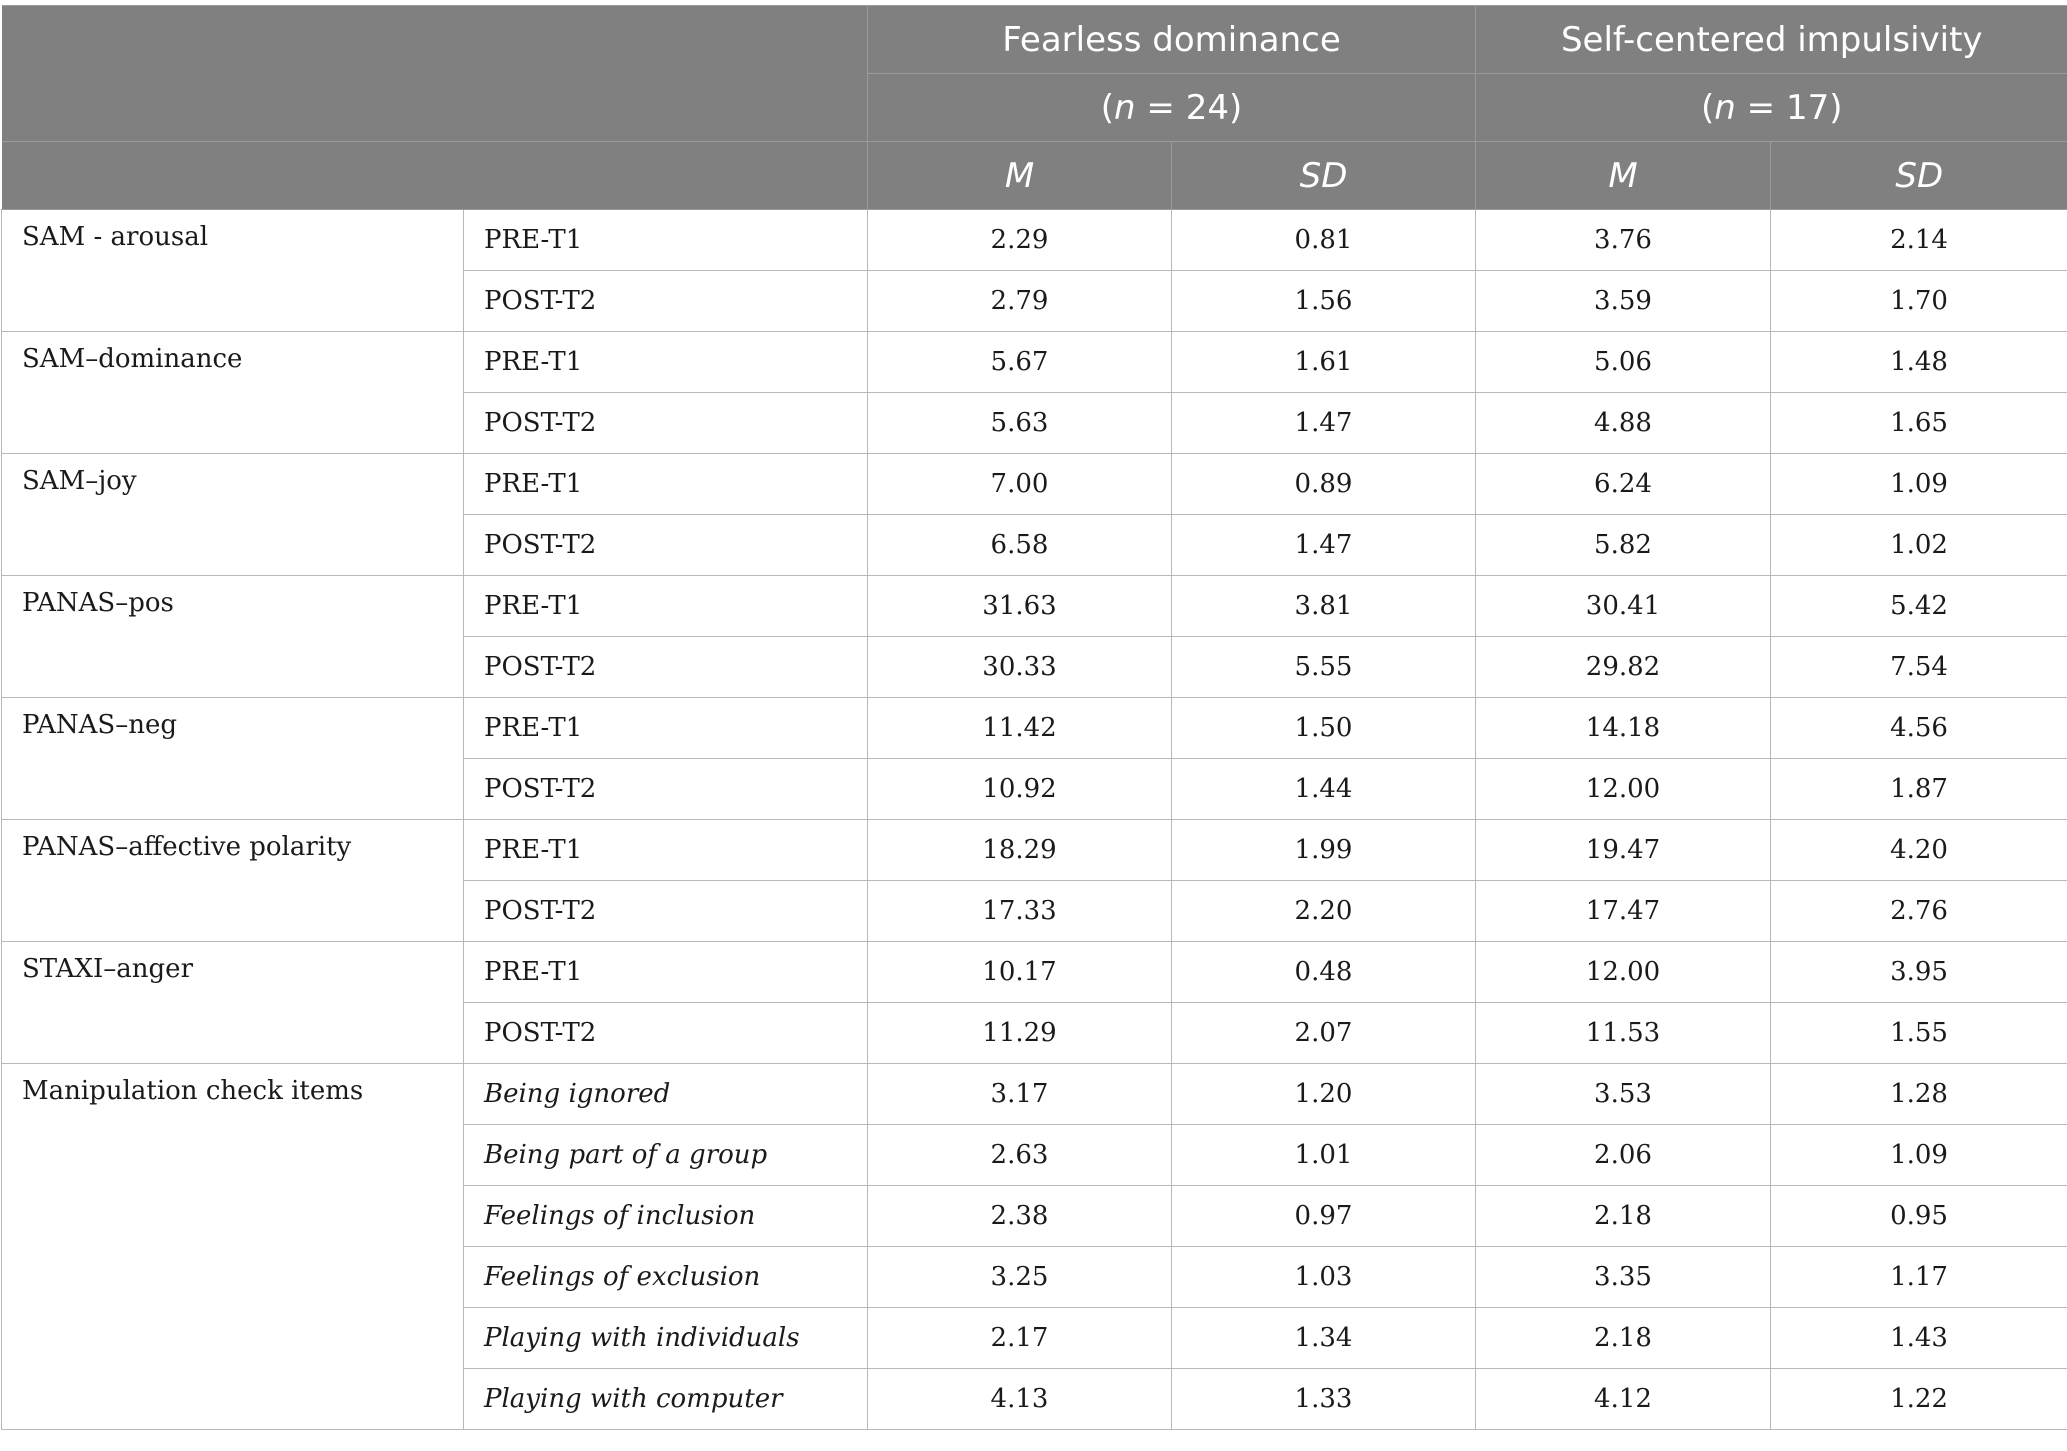 The height and width of the screenshot is (1451, 2067). What do you see at coordinates (1171, 39) in the screenshot?
I see `group-header-fearless-dominance: Fearless dominance` at bounding box center [1171, 39].